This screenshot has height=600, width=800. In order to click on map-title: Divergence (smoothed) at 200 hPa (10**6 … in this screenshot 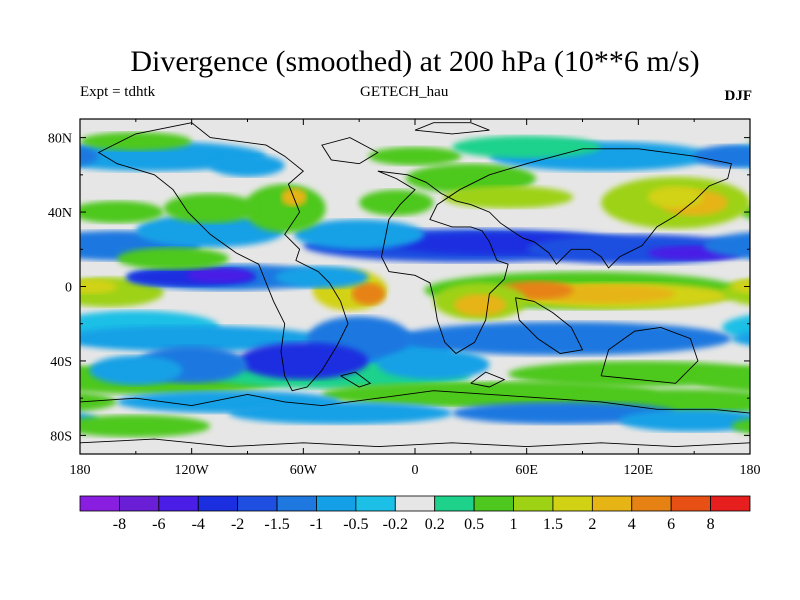, I will do `click(415, 61)`.